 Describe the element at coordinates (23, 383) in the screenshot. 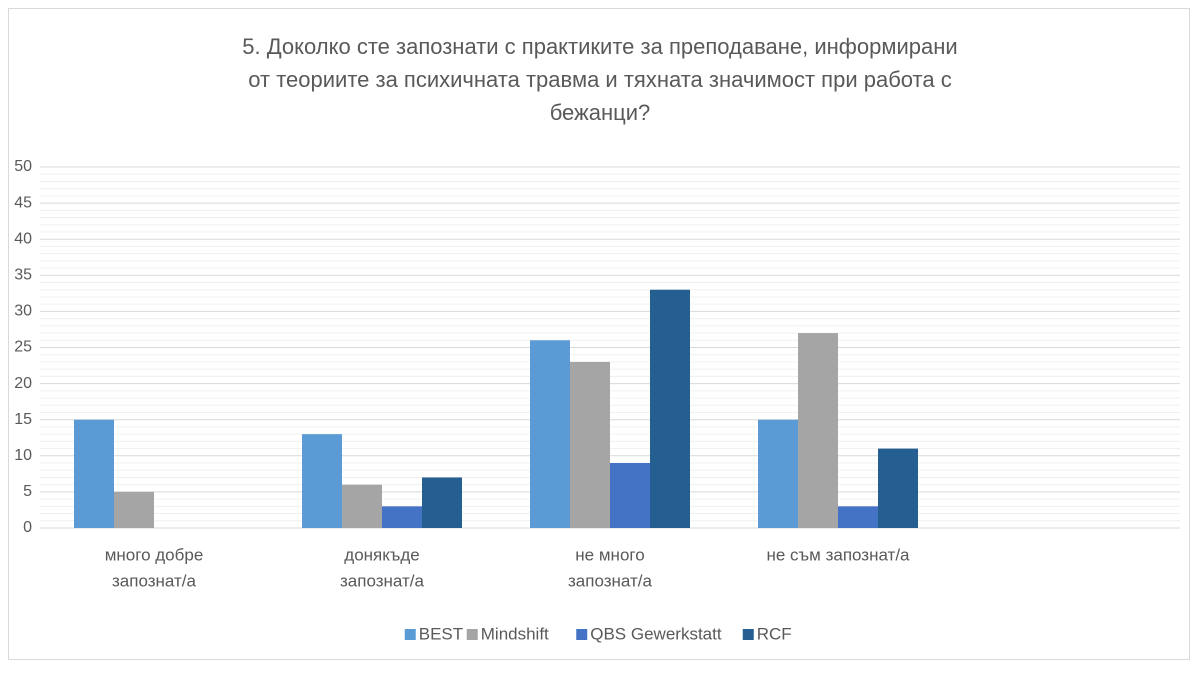

I see `y-tick-label: 20` at that location.